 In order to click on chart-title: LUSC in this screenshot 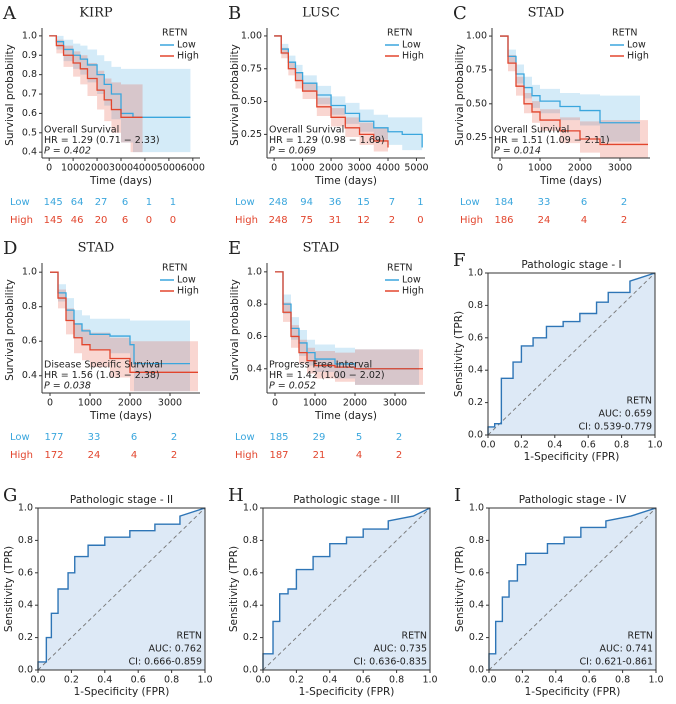, I will do `click(321, 13)`.